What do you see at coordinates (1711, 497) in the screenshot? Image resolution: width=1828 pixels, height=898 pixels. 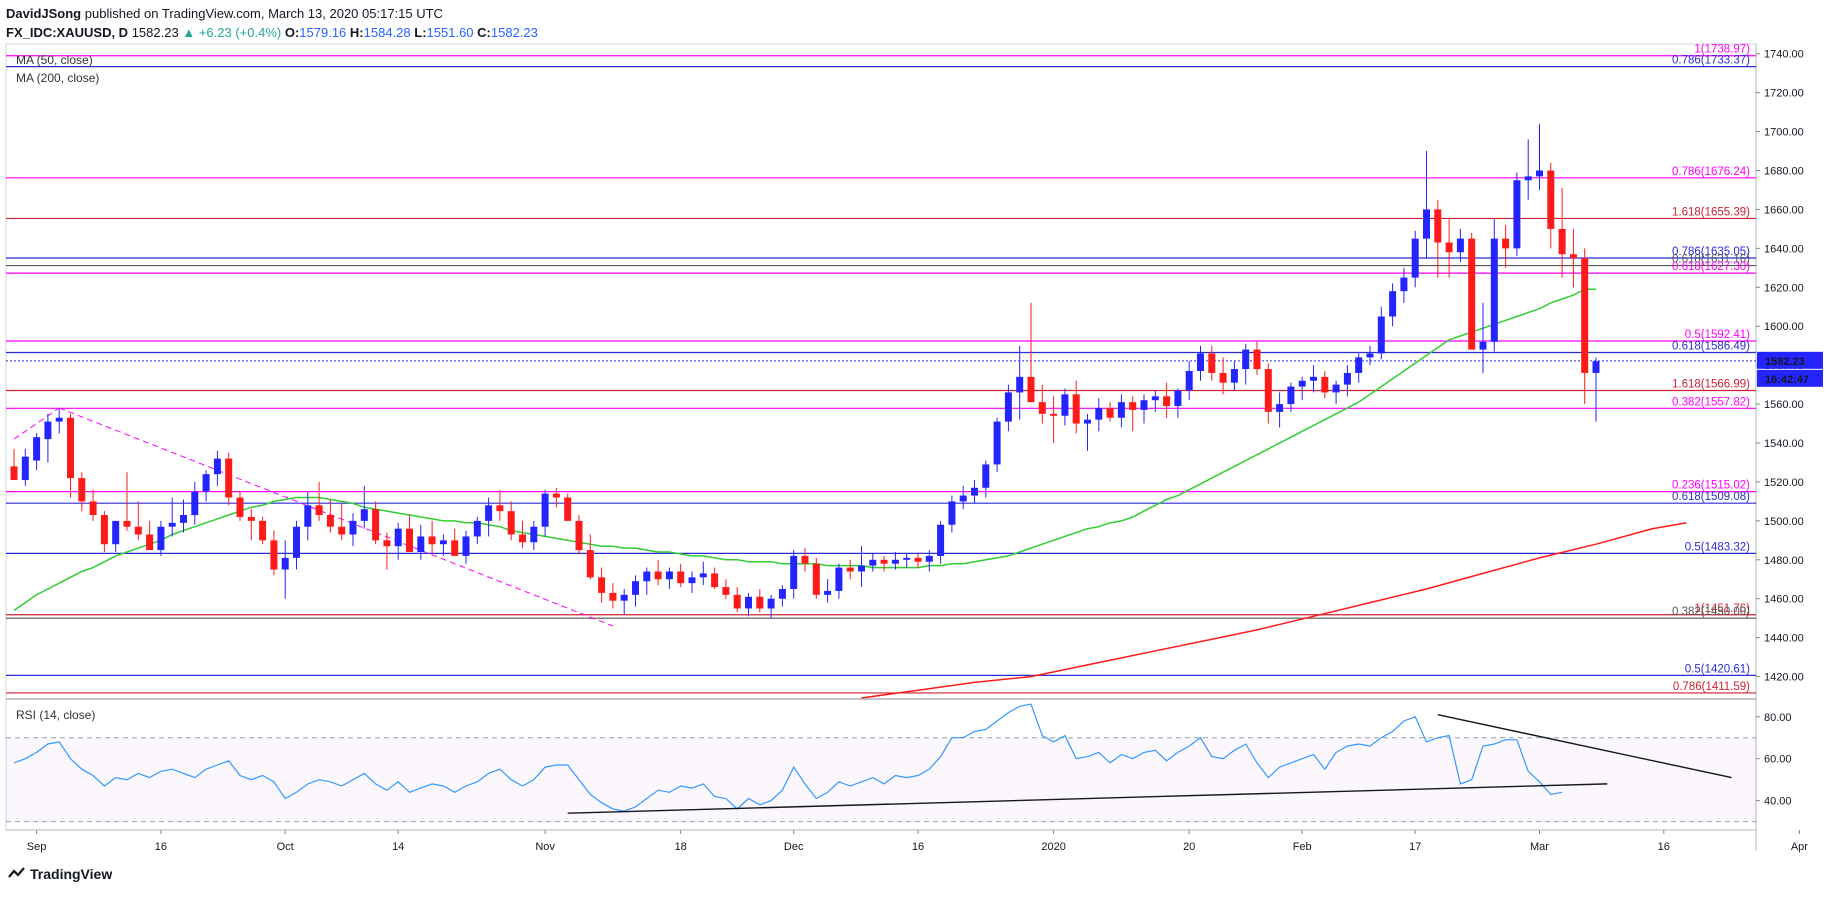 I see `fib-level-label: 0.618(1509.08)` at bounding box center [1711, 497].